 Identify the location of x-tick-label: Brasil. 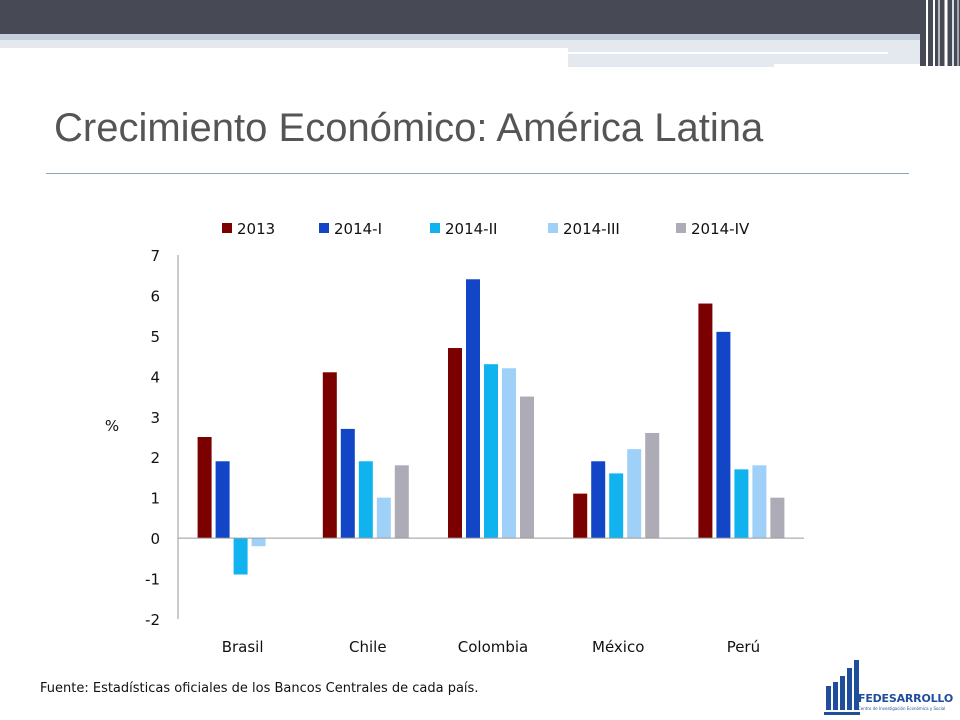
(243, 647).